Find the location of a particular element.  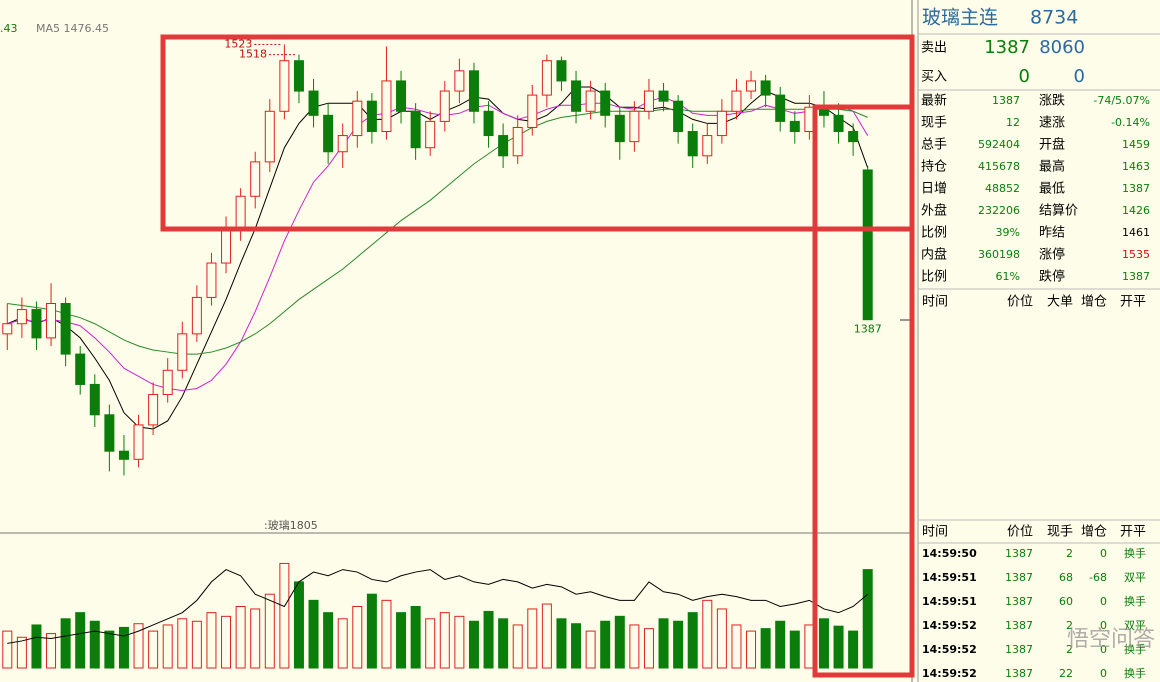

quote-label: 涨跌 is located at coordinates (1052, 101).